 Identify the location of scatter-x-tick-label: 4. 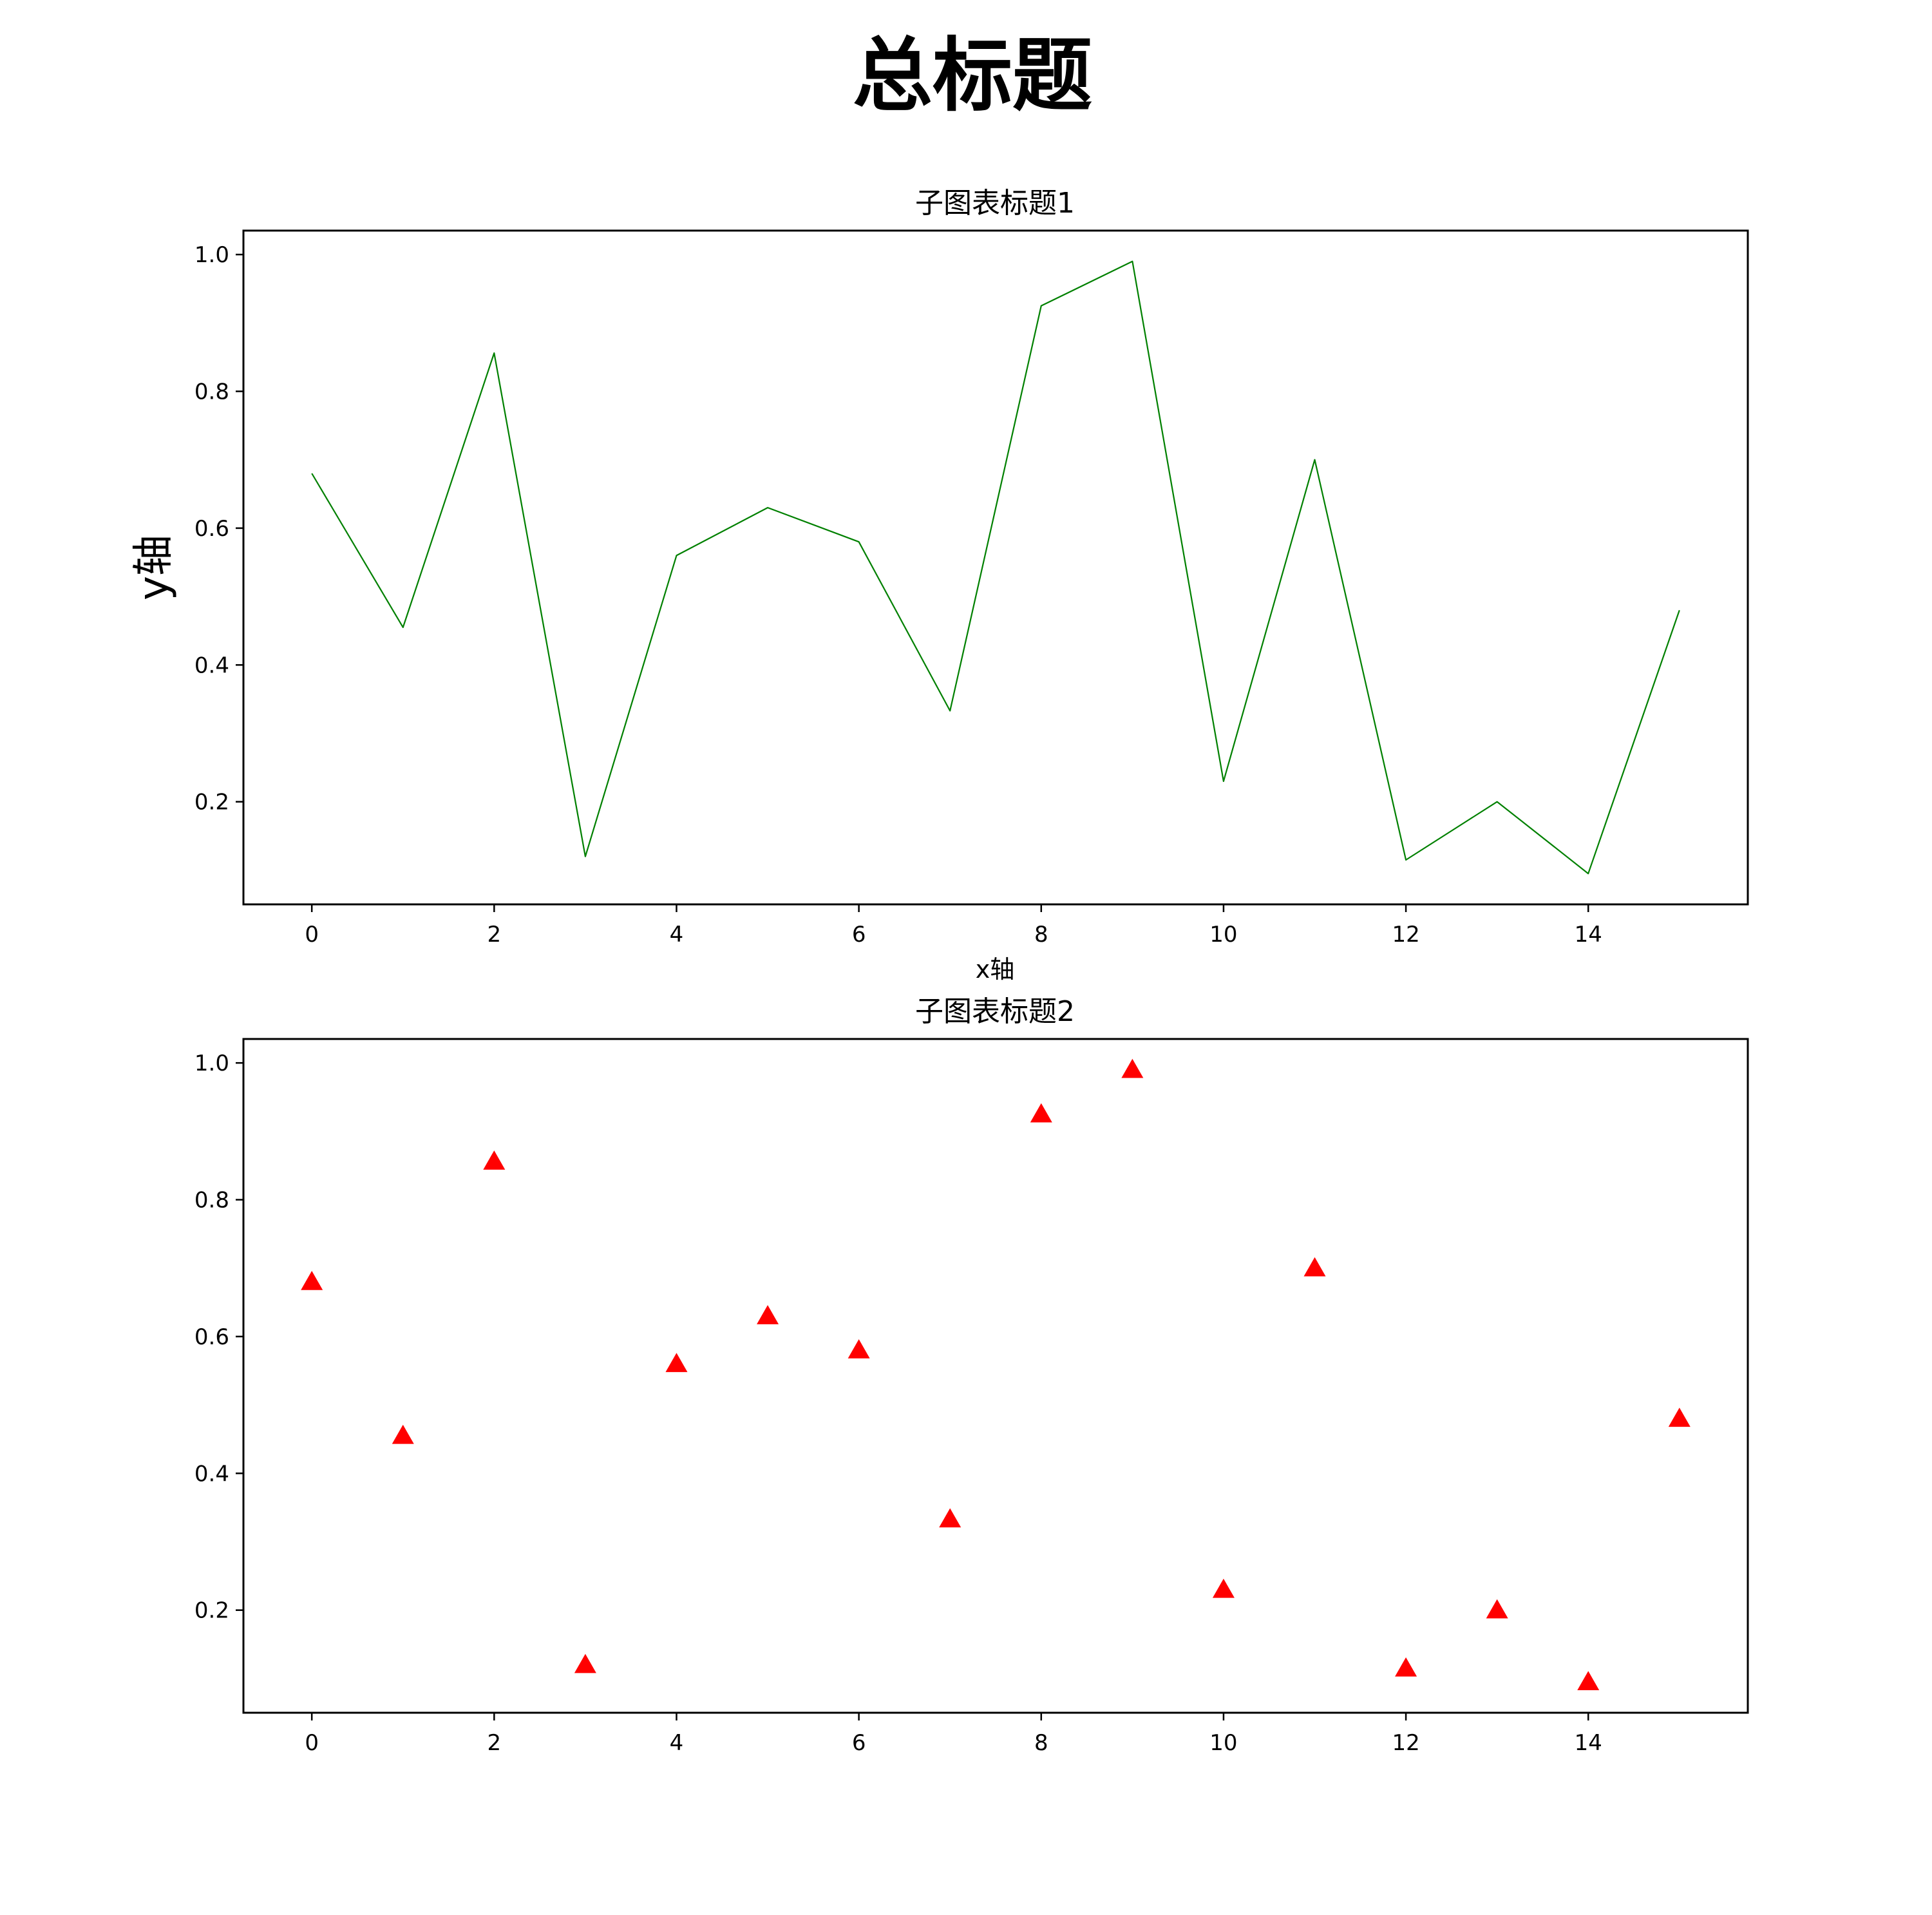
(677, 1743).